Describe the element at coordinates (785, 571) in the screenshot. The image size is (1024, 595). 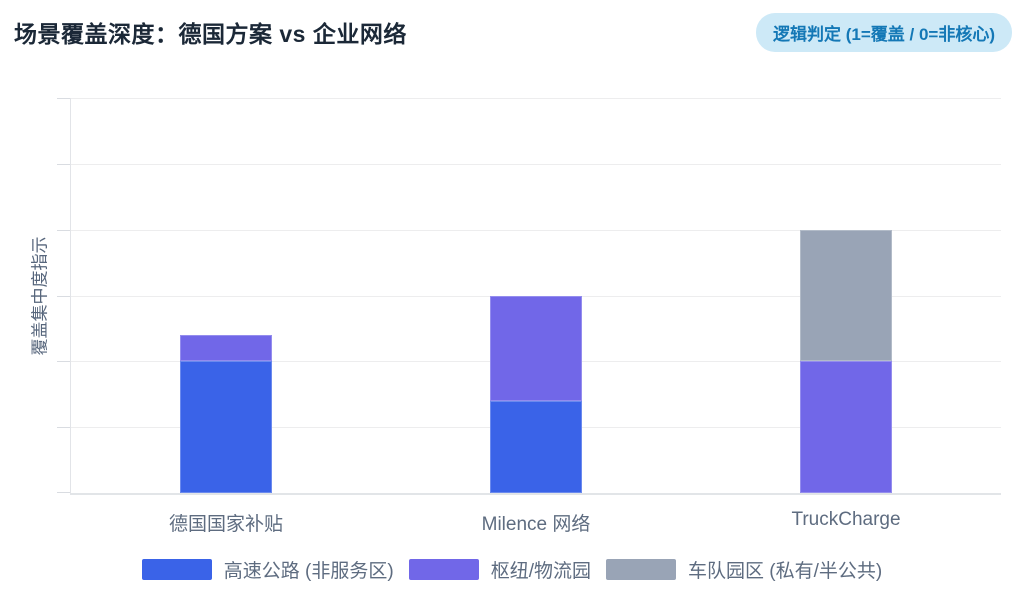
I see `legend-label: 车队园区 (私有/半公共)` at that location.